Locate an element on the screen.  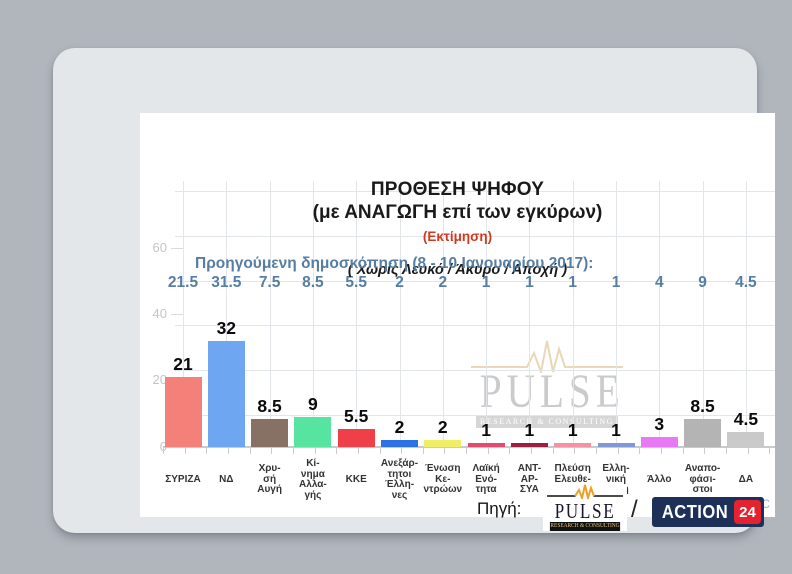
chart-exclusion-note: ( Χωρίς Λευκό / Άκυρο / Αποχή ) is located at coordinates (457, 270).